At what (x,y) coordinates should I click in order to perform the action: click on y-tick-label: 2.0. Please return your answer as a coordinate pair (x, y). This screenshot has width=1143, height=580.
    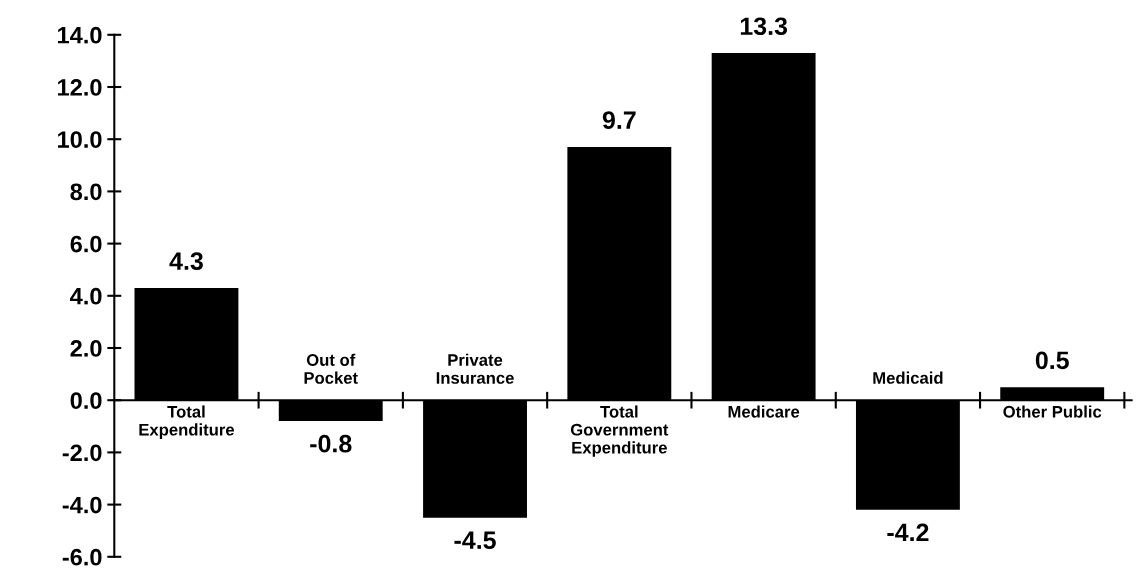
    Looking at the image, I should click on (86, 348).